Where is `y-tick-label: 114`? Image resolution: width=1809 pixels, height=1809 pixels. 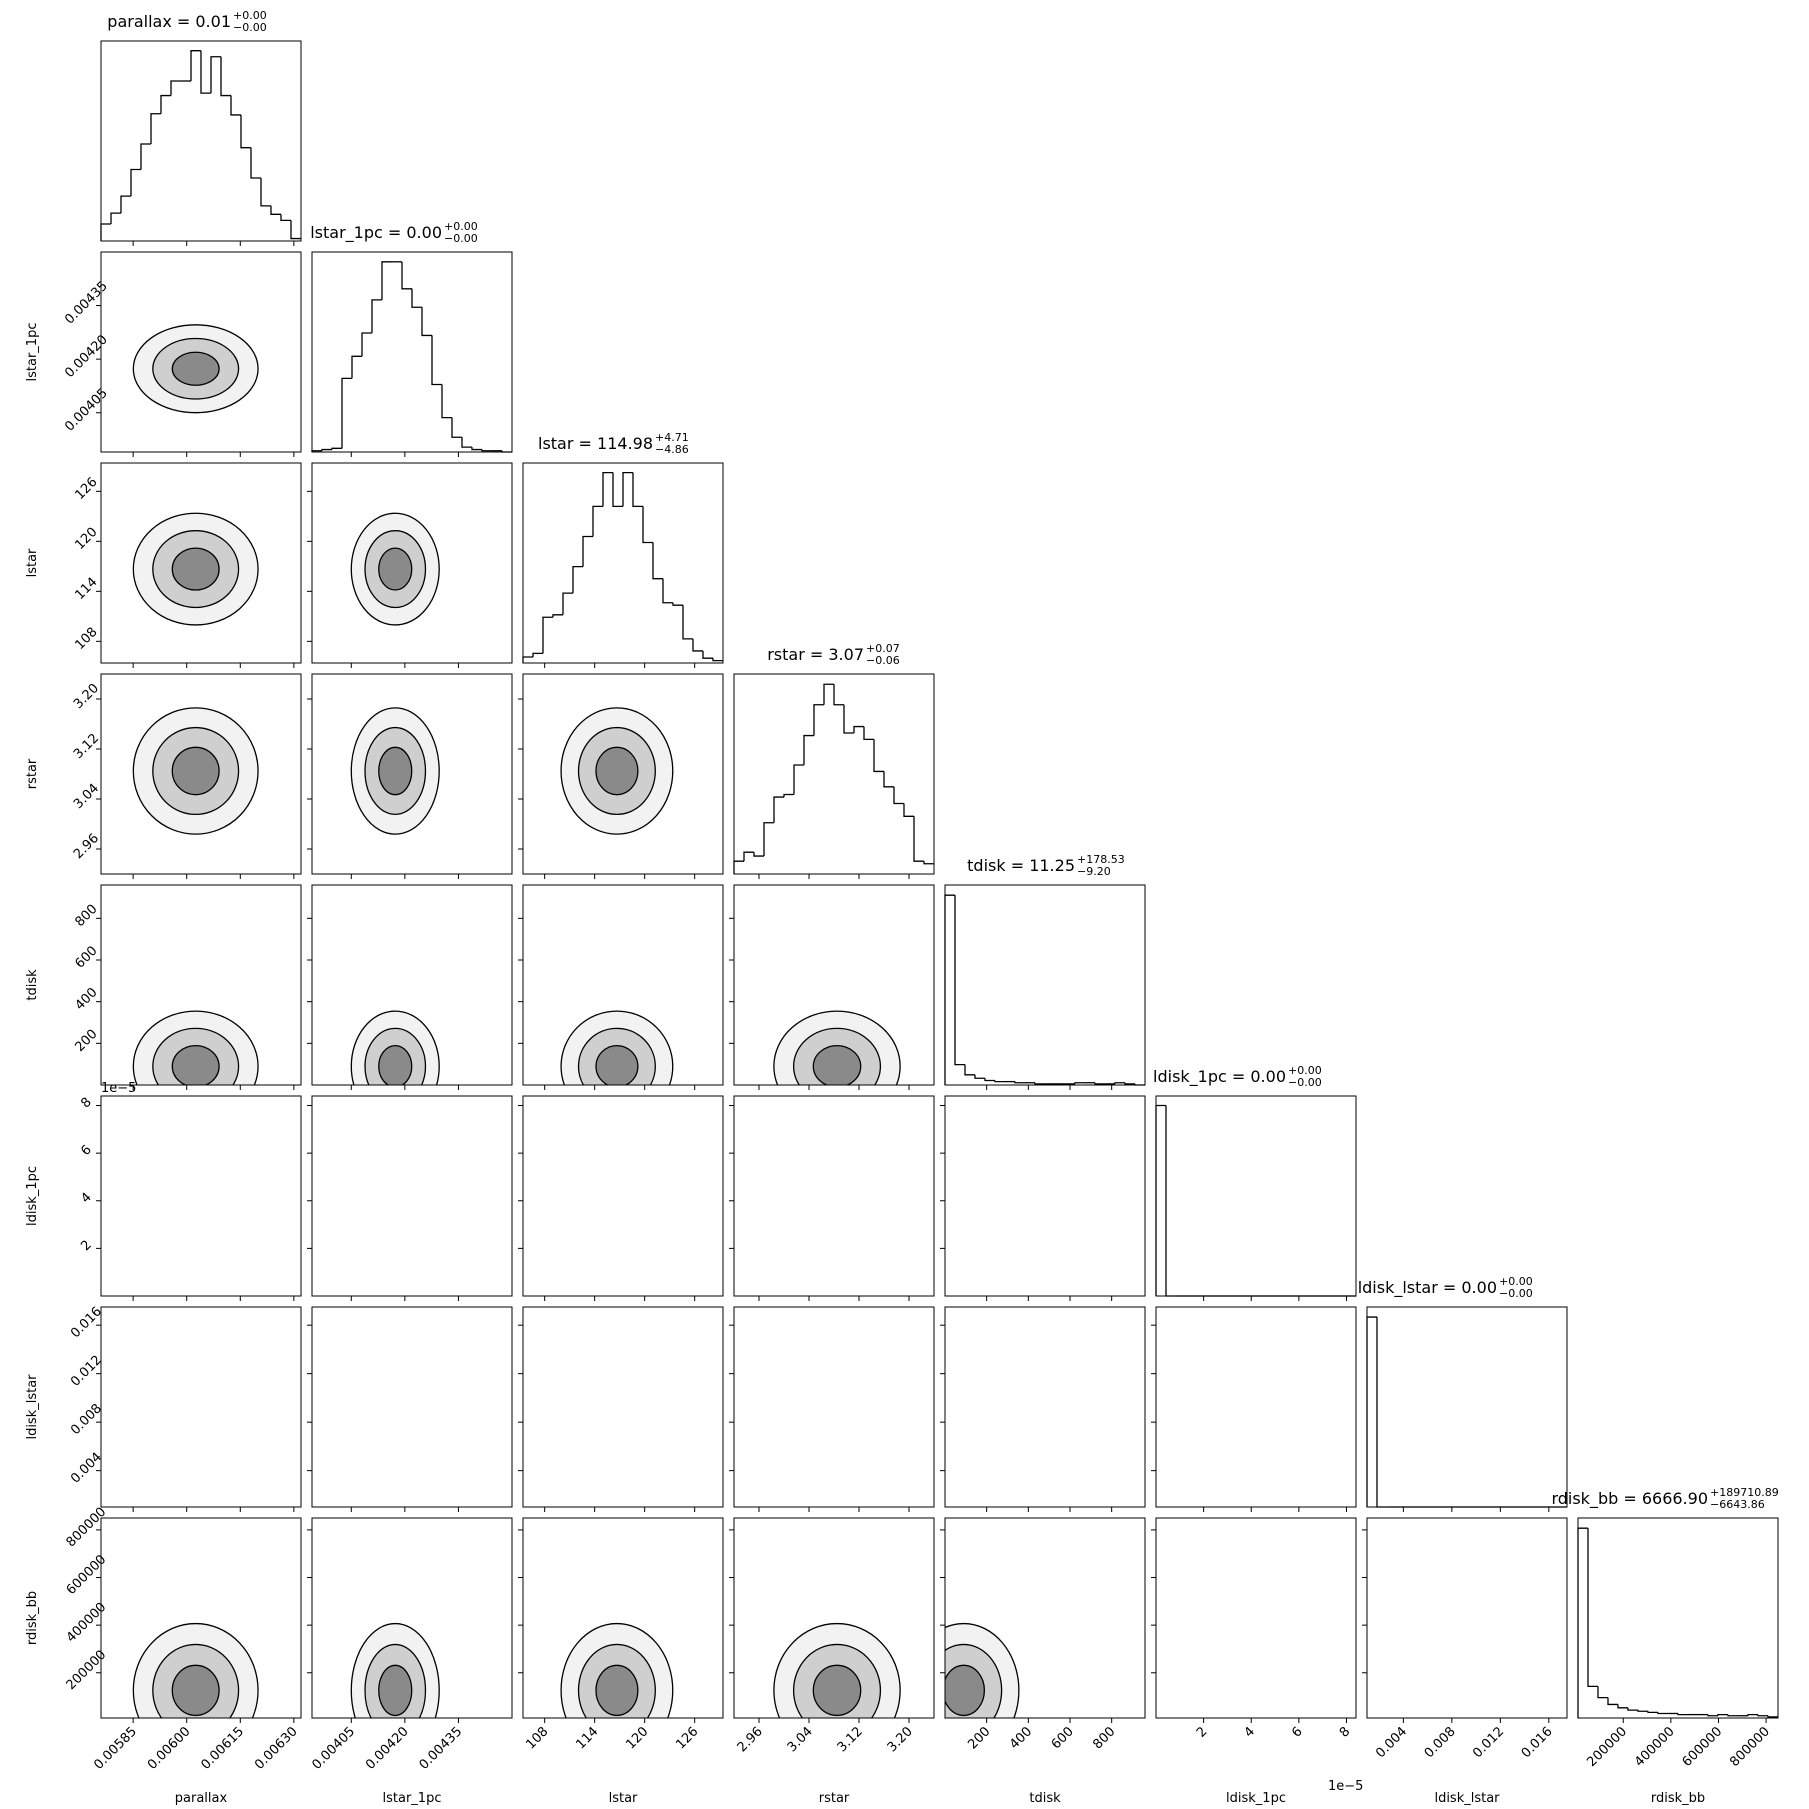
y-tick-label: 114 is located at coordinates (86, 589).